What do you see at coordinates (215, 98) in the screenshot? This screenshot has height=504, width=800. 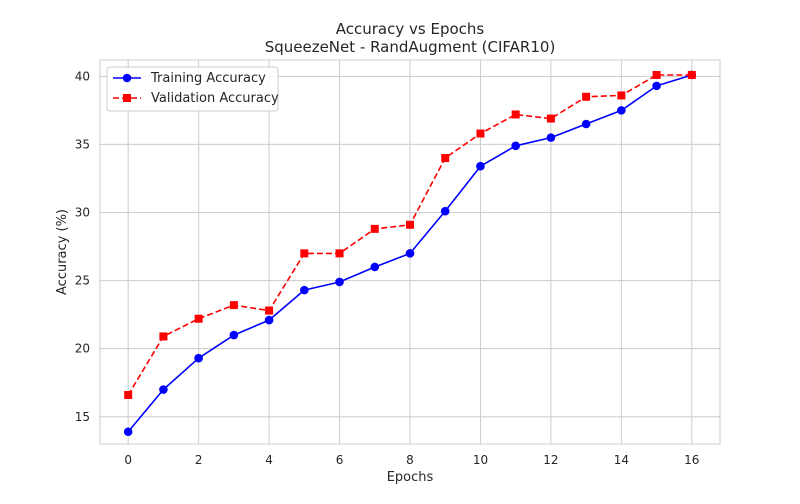 I see `legend-label: Validation Accuracy` at bounding box center [215, 98].